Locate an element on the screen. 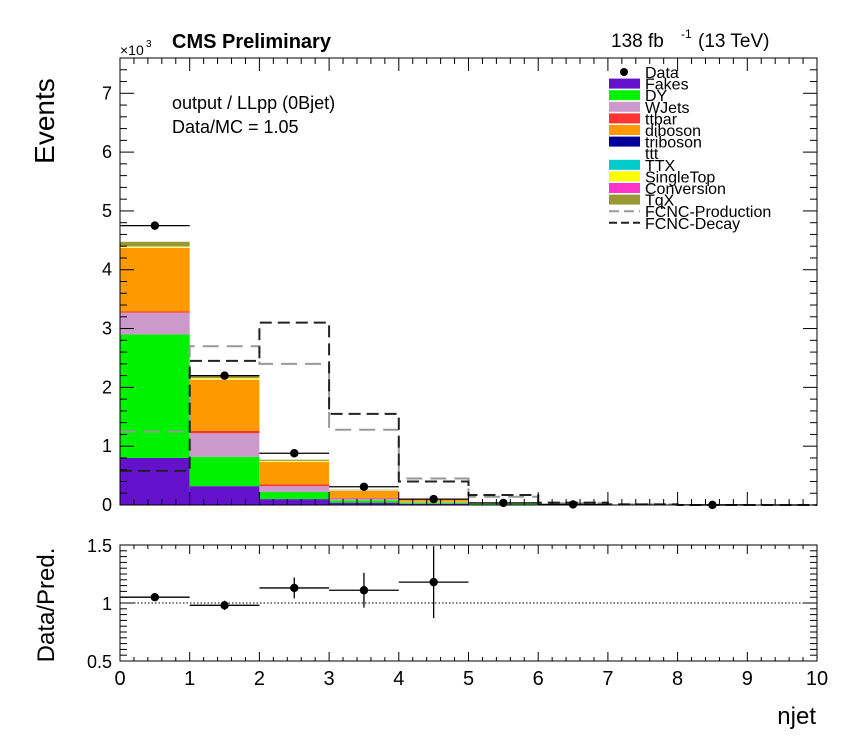 This screenshot has width=861, height=752. legend-label: diboson is located at coordinates (673, 131).